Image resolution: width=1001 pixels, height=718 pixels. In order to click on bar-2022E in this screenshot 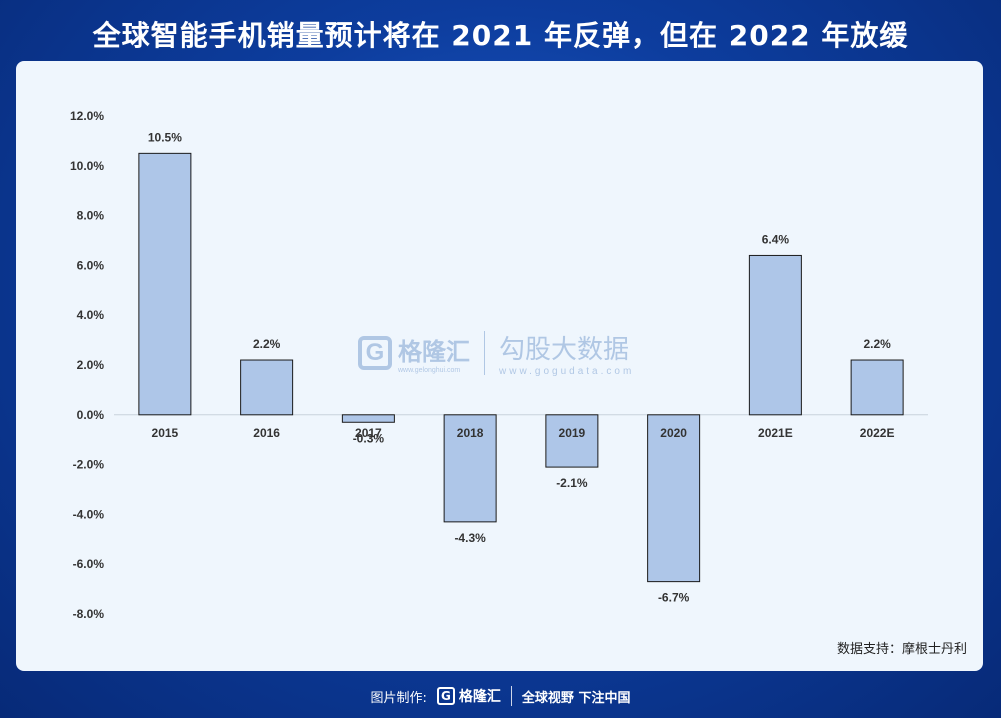, I will do `click(877, 387)`.